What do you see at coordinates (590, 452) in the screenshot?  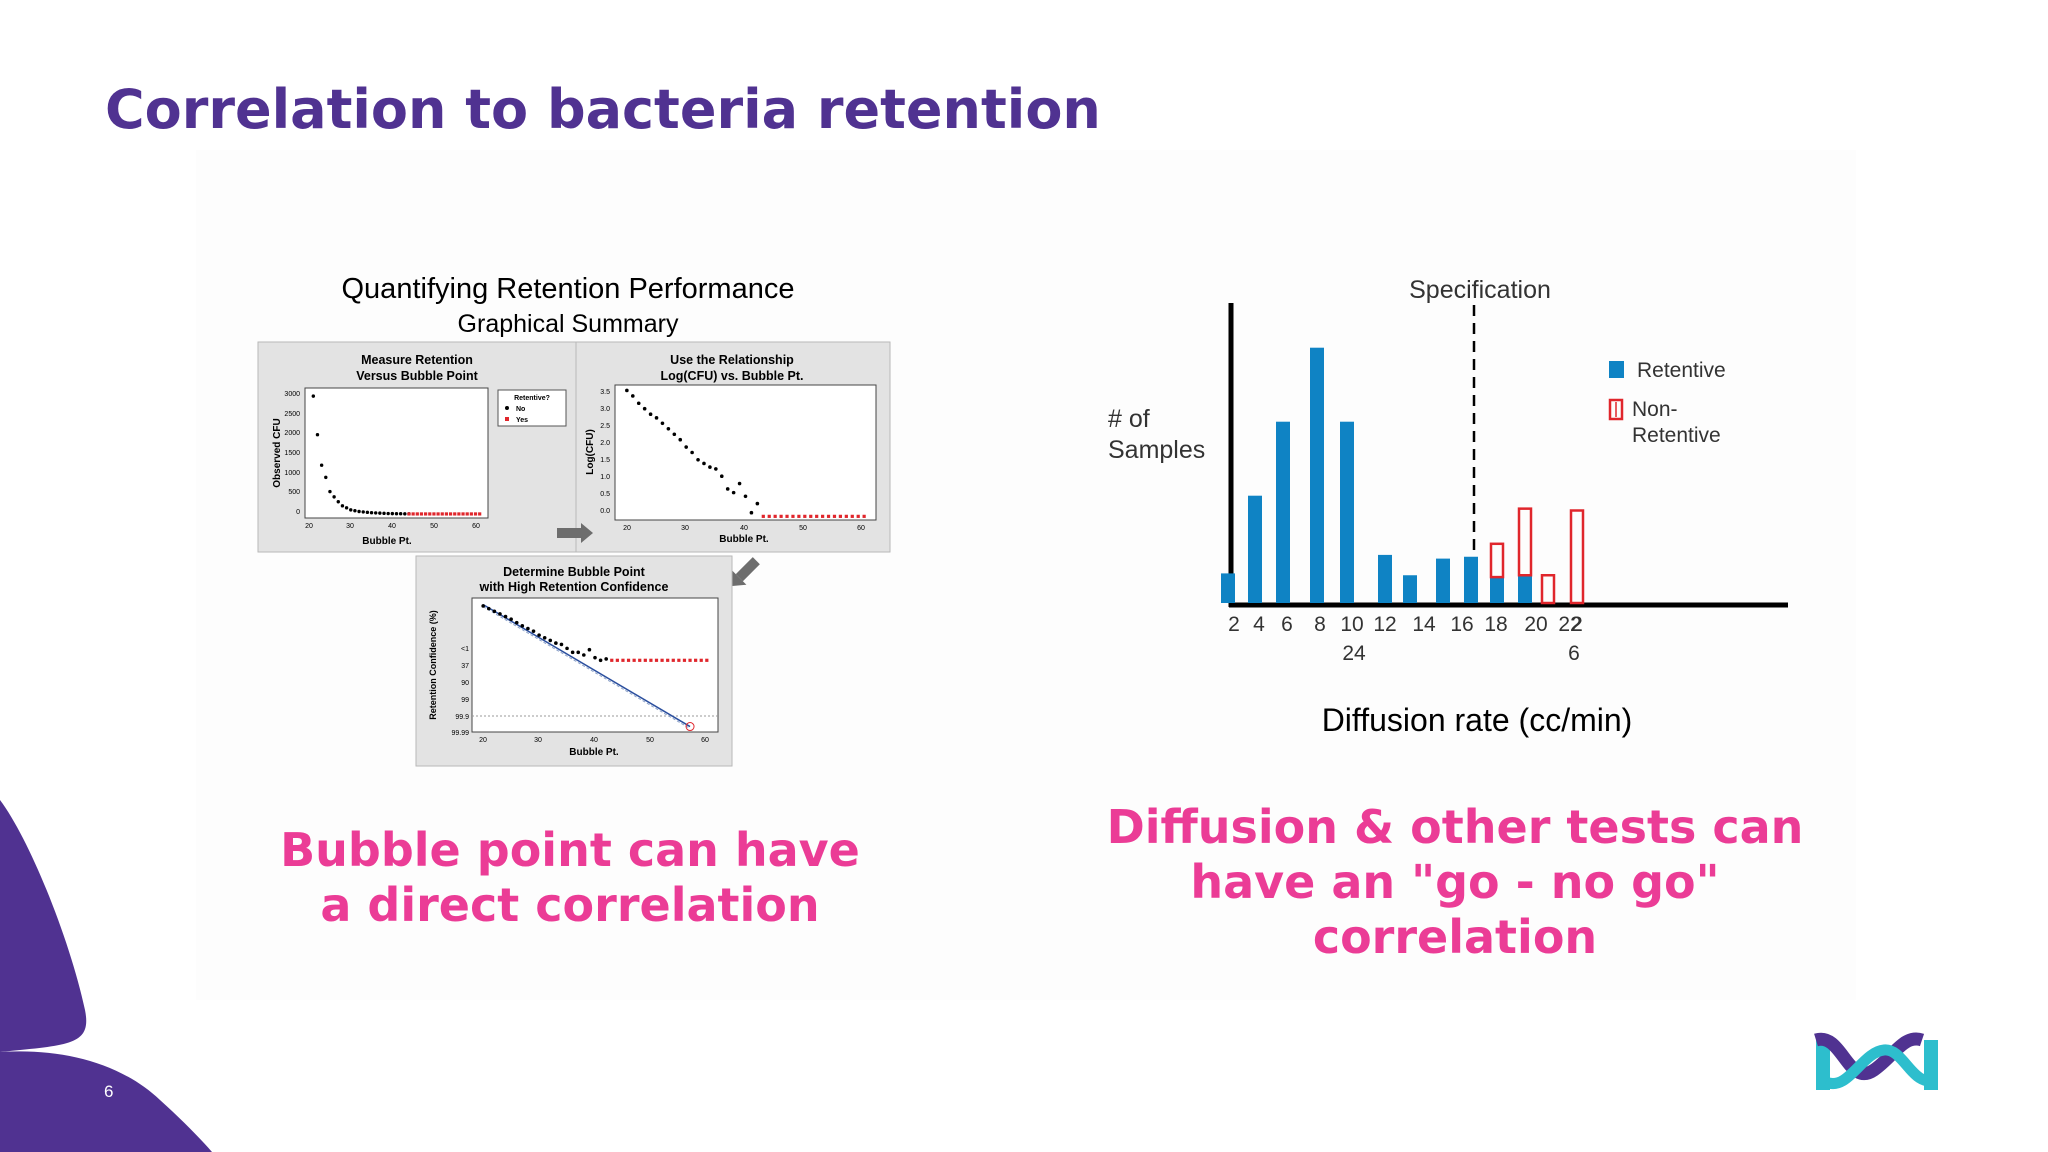 I see `chart2-ylabel: Log(CFU)` at bounding box center [590, 452].